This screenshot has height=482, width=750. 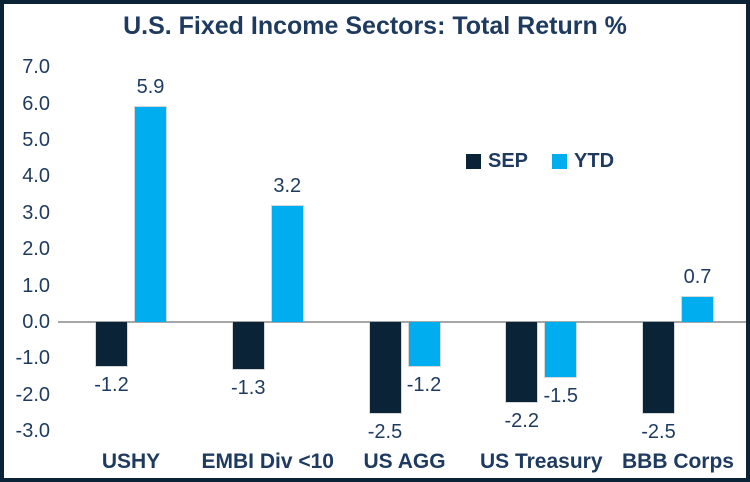 What do you see at coordinates (32, 394) in the screenshot?
I see `y-axis-tick-label: -2.0` at bounding box center [32, 394].